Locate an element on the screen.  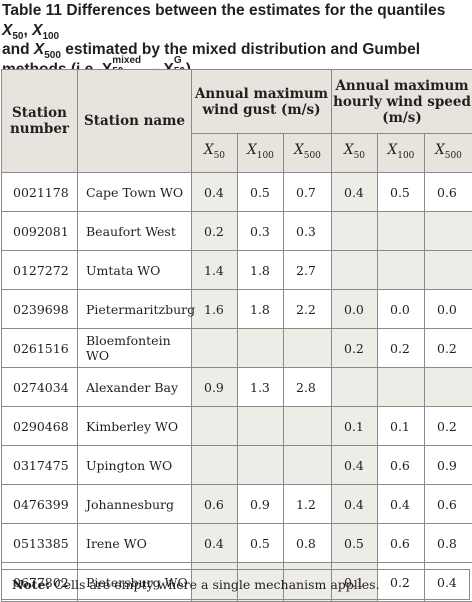
caption-sub50: 50 is located at coordinates (18, 36).